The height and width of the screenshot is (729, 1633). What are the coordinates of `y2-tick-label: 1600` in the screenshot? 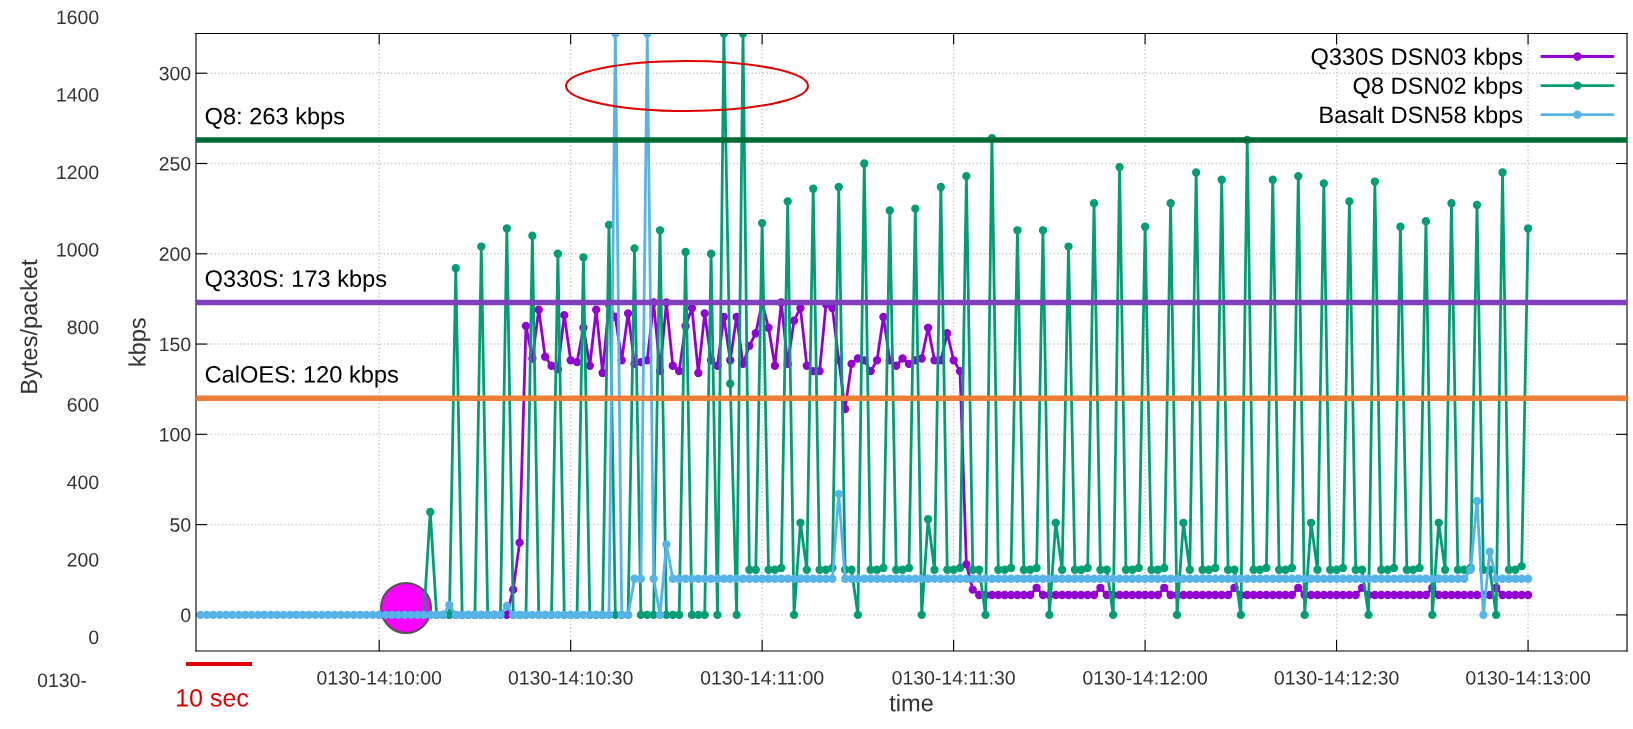 It's located at (78, 17).